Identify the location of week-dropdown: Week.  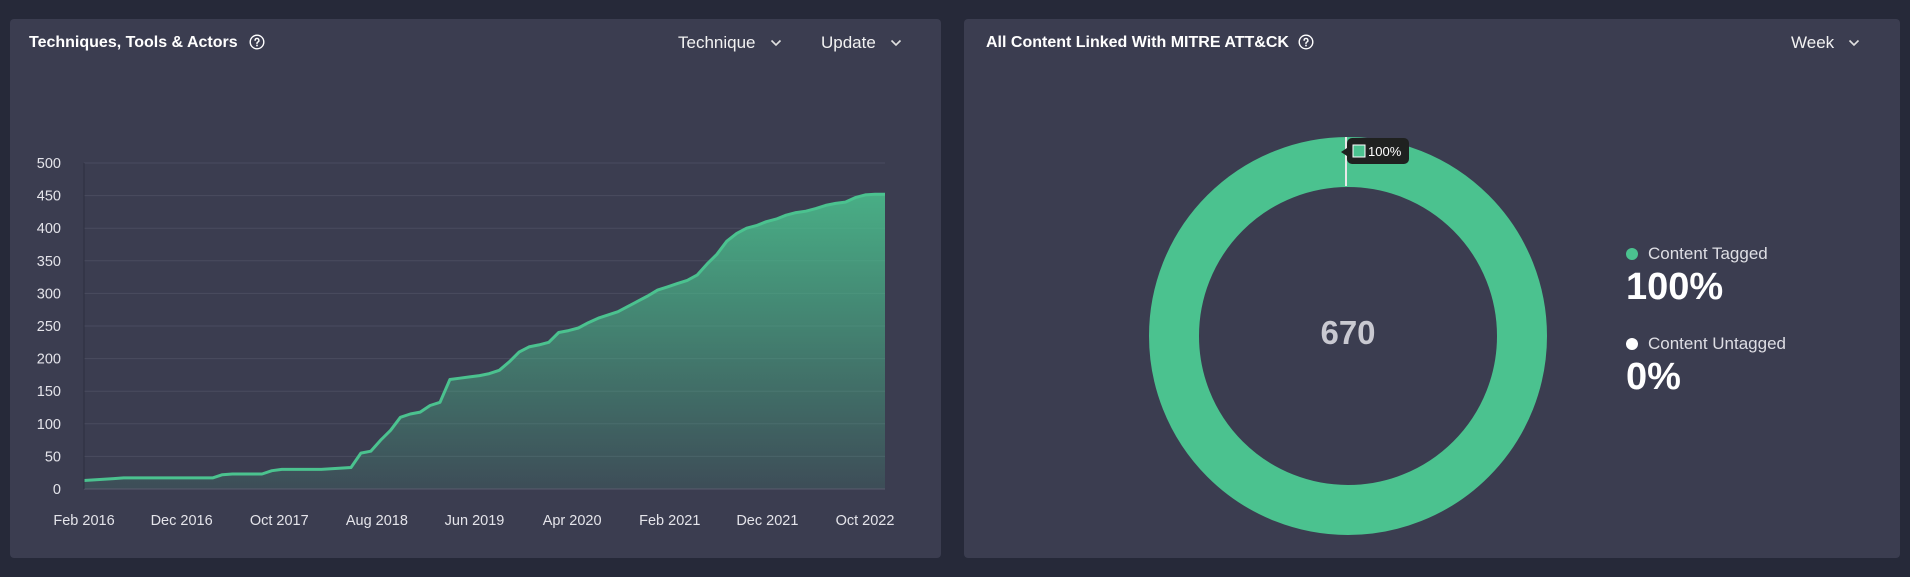
(1825, 43).